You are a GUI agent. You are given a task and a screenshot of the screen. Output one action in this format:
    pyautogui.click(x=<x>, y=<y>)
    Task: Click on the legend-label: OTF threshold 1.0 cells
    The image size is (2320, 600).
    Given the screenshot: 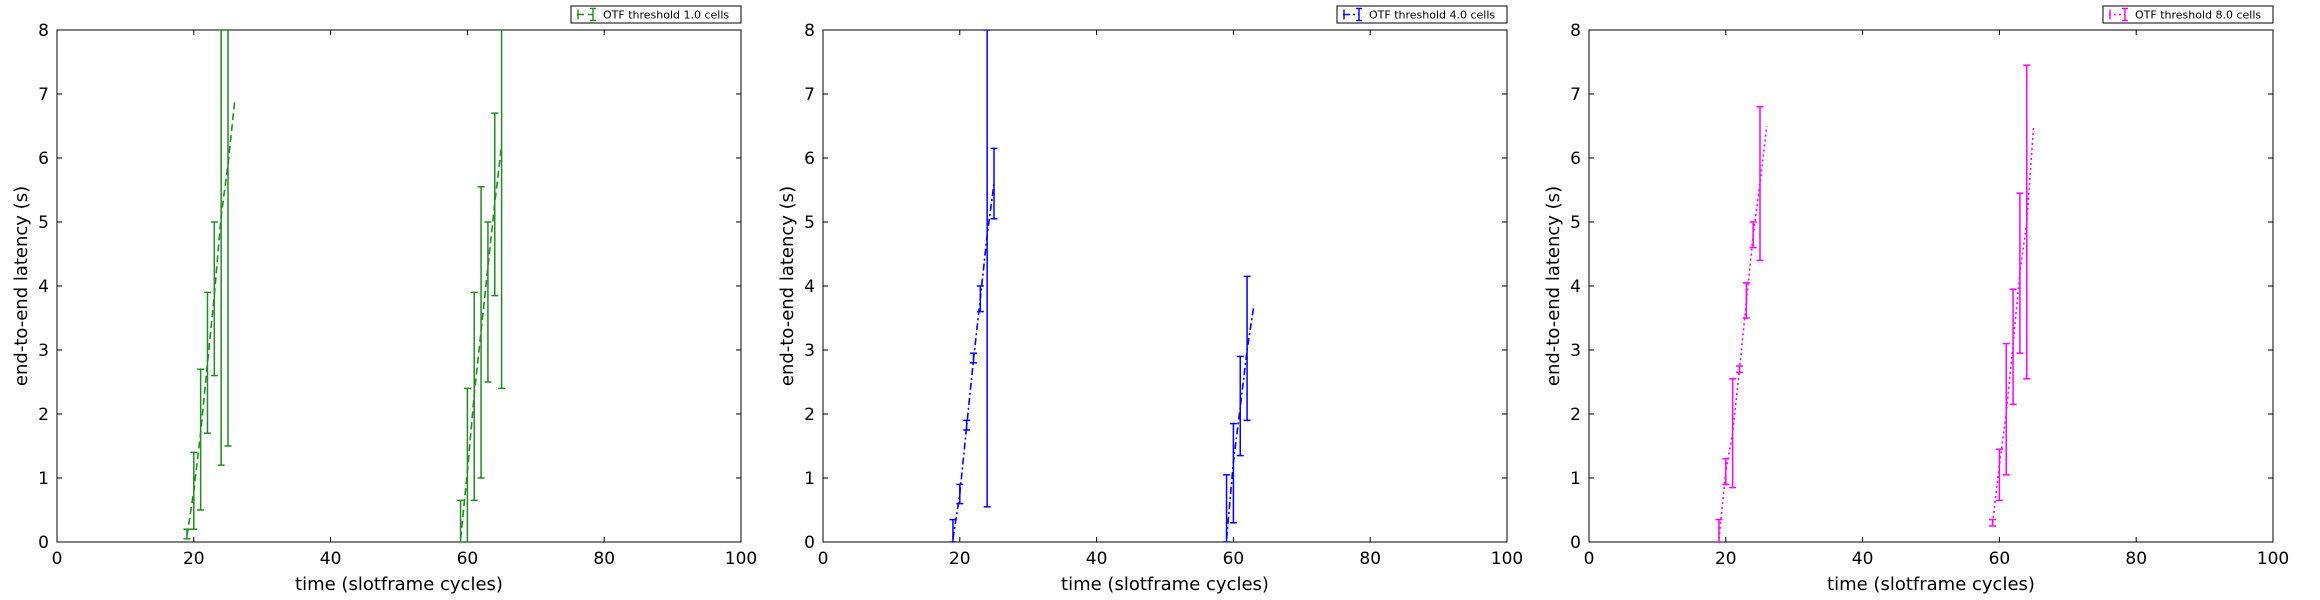 What is the action you would take?
    pyautogui.click(x=666, y=15)
    